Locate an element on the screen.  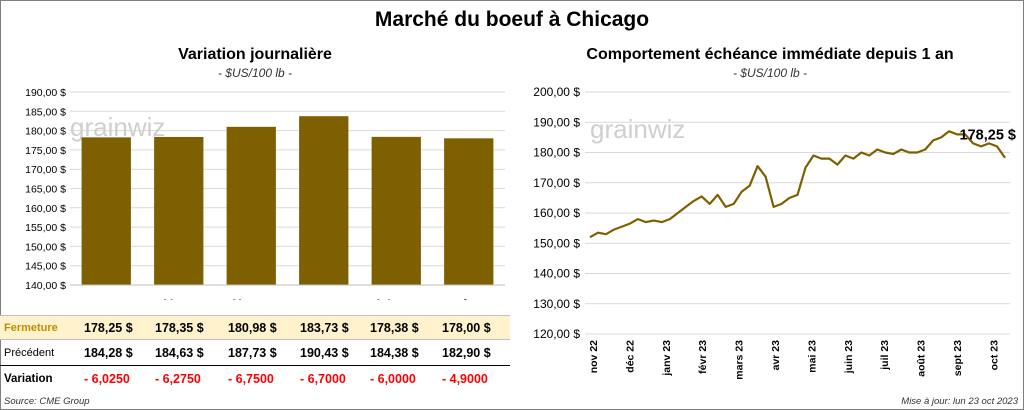
cell-variation-3: - 6,7500 is located at coordinates (251, 379).